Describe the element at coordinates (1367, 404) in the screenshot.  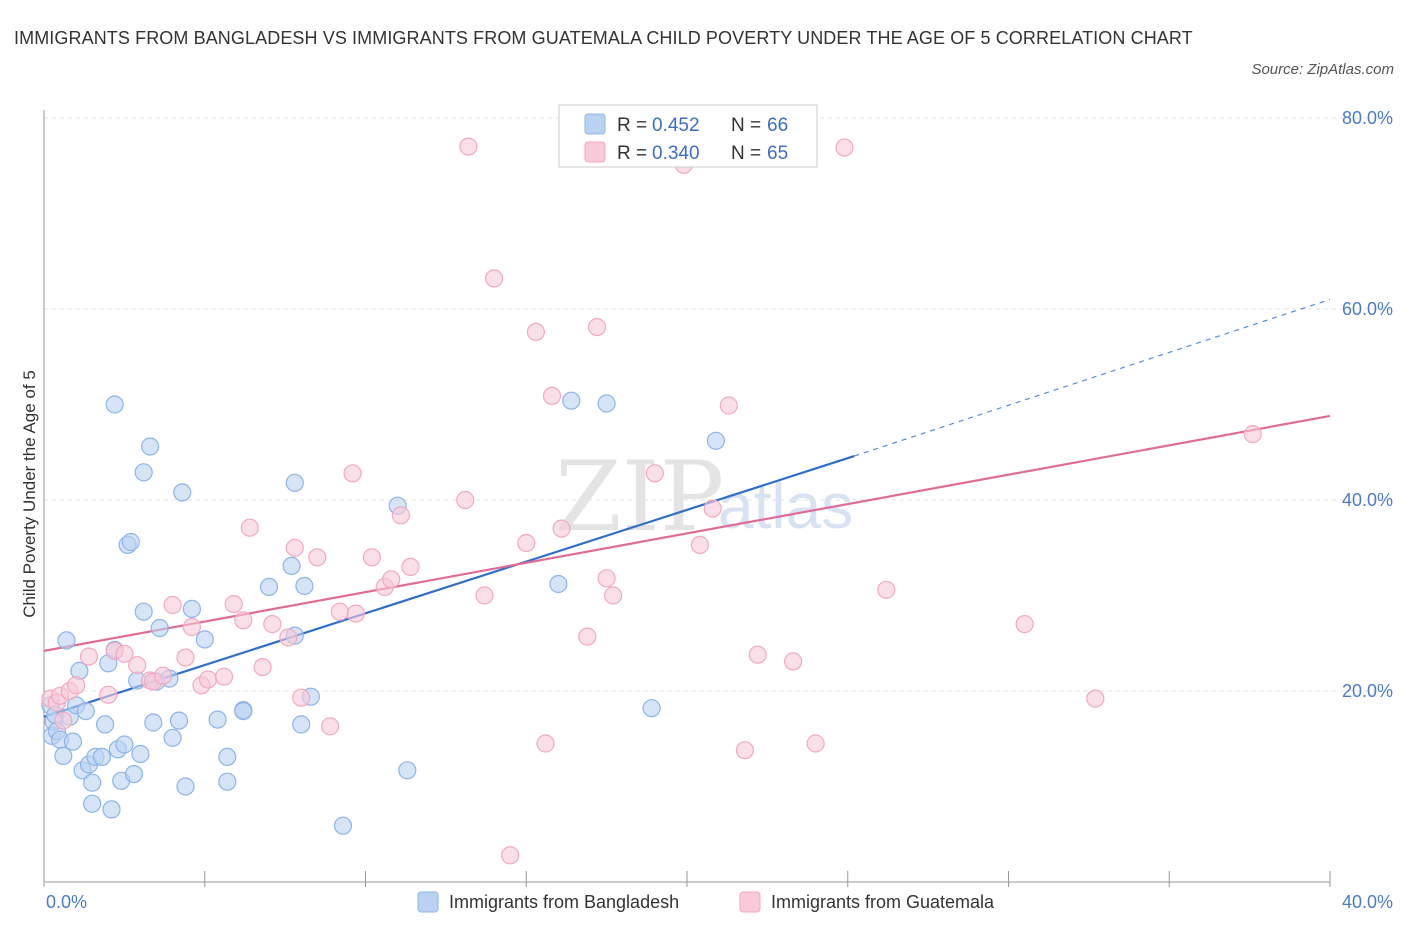
I see `y-tick-labels: 20.0% 40.0% 60.0% 80.0%` at that location.